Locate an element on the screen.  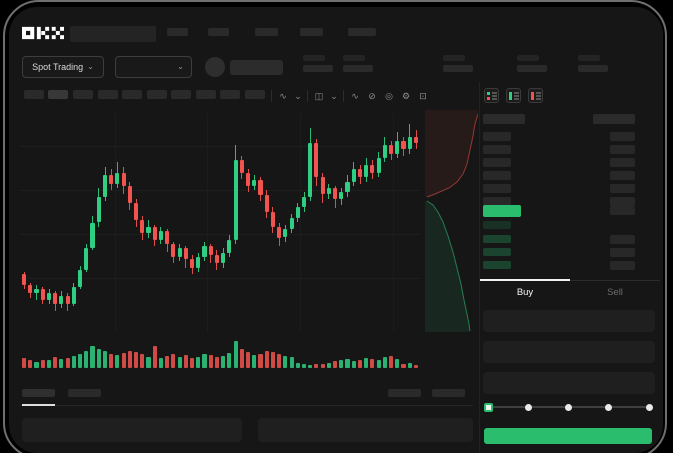
pair-name-placeholder is located at coordinates (256, 67).